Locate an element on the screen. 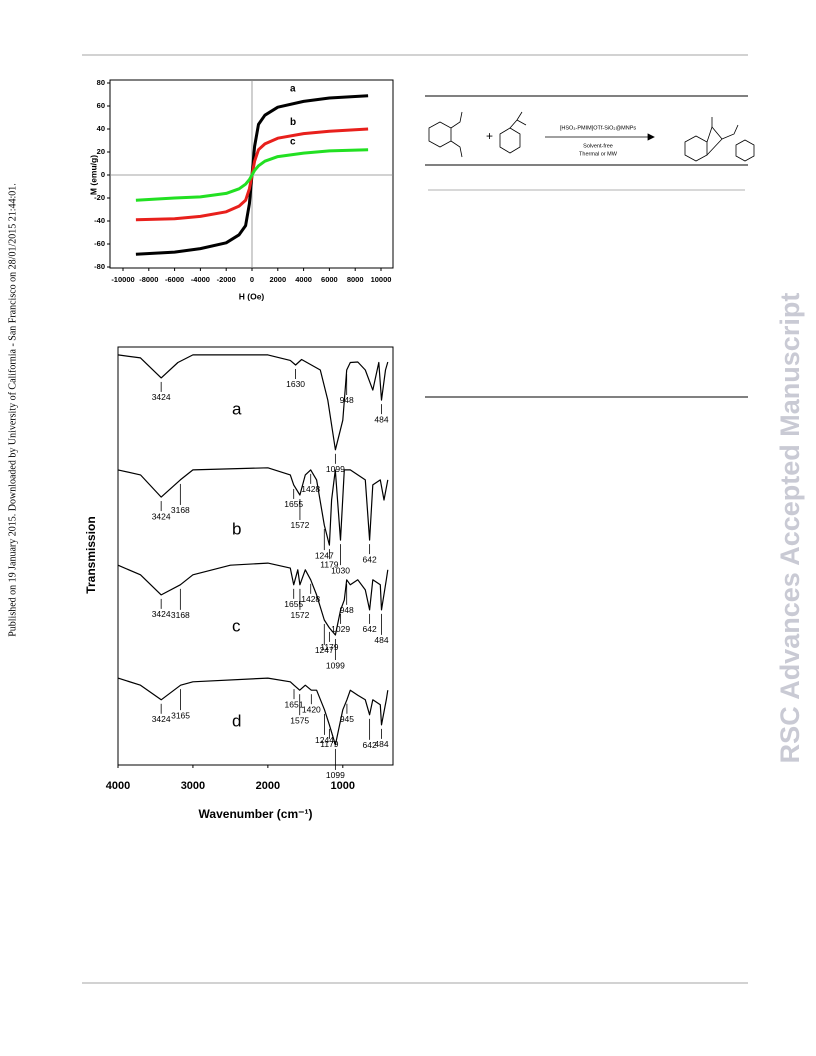 This screenshot has width=816, height=1056. plus: + is located at coordinates (489, 136).